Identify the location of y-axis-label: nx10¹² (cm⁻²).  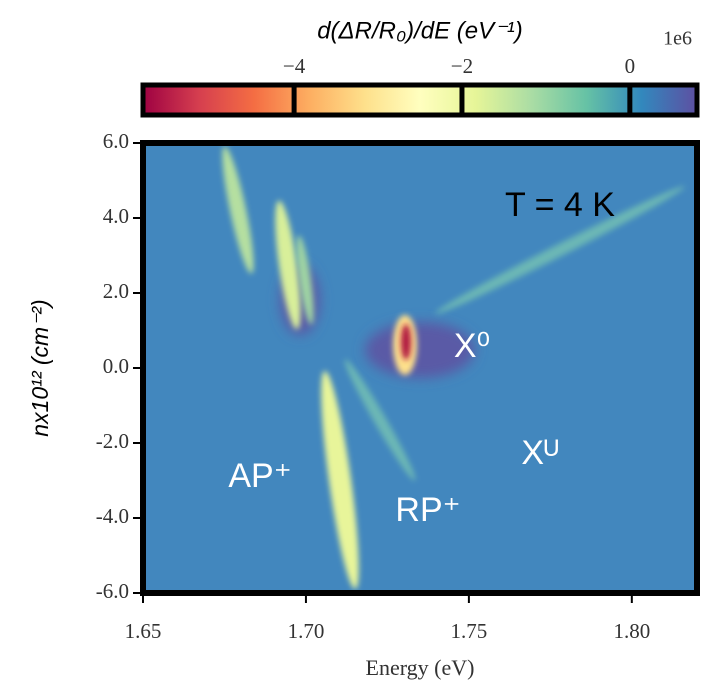
(40, 367).